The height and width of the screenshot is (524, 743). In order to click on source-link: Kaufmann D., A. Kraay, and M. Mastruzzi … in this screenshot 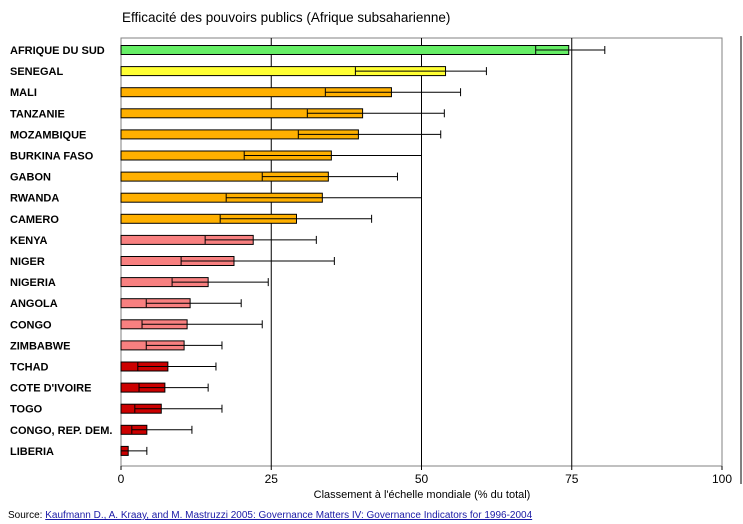, I will do `click(289, 515)`.